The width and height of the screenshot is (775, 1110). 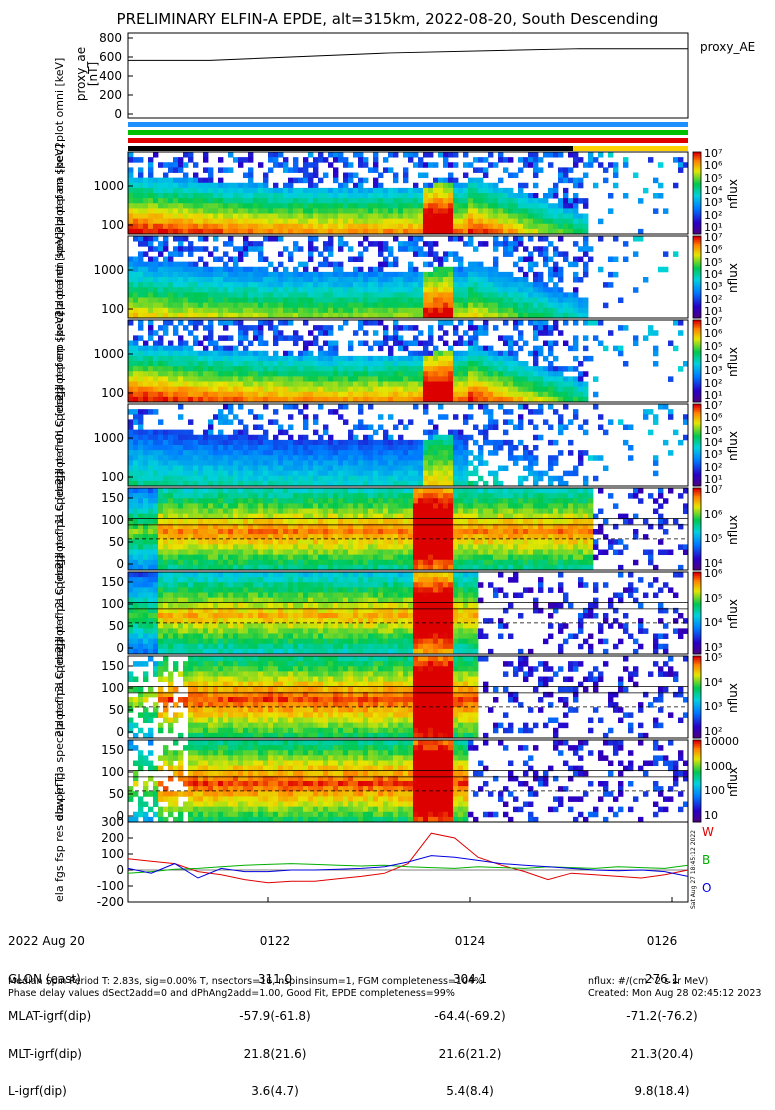 What do you see at coordinates (713, 514) in the screenshot?
I see `colorbar-tick-4: 10⁶` at bounding box center [713, 514].